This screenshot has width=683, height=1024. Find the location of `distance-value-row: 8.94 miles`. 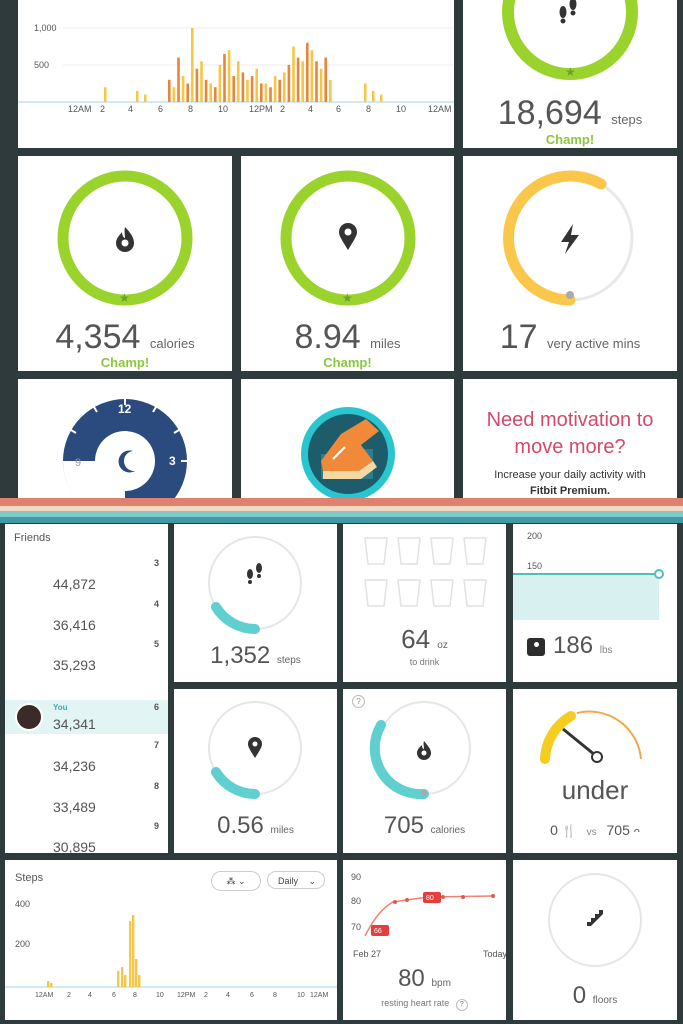

distance-value-row: 8.94 miles is located at coordinates (347, 337).